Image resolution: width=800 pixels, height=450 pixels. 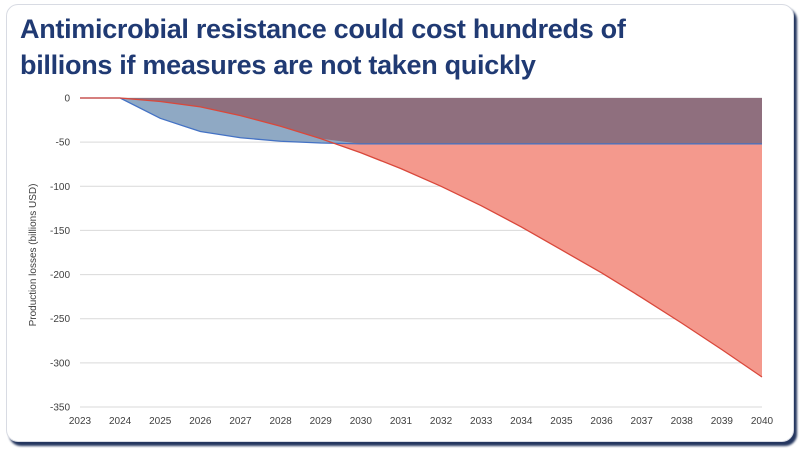 I want to click on x-tick-label: 2030, so click(x=361, y=421).